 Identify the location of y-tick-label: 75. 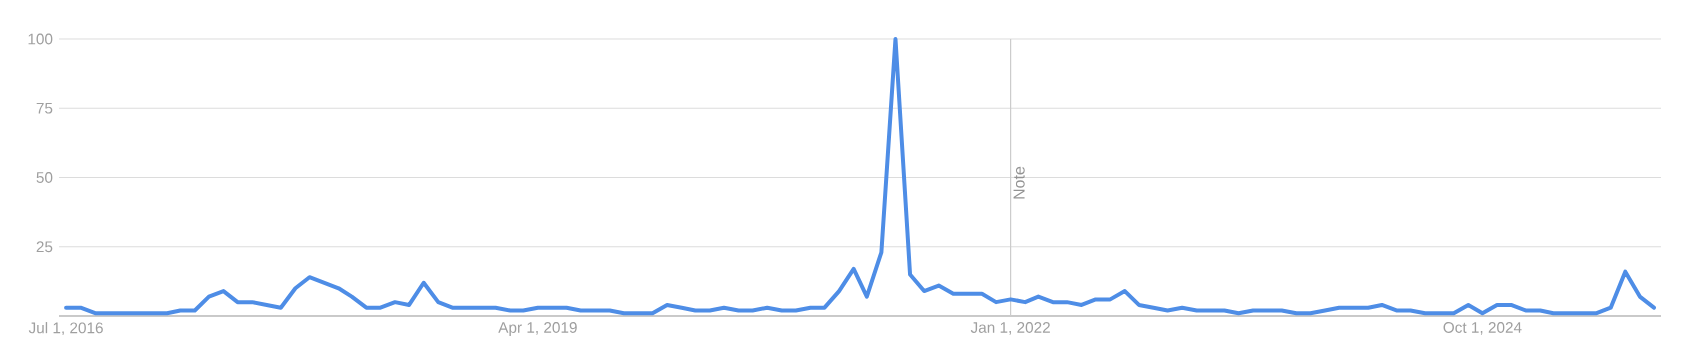
(44, 108).